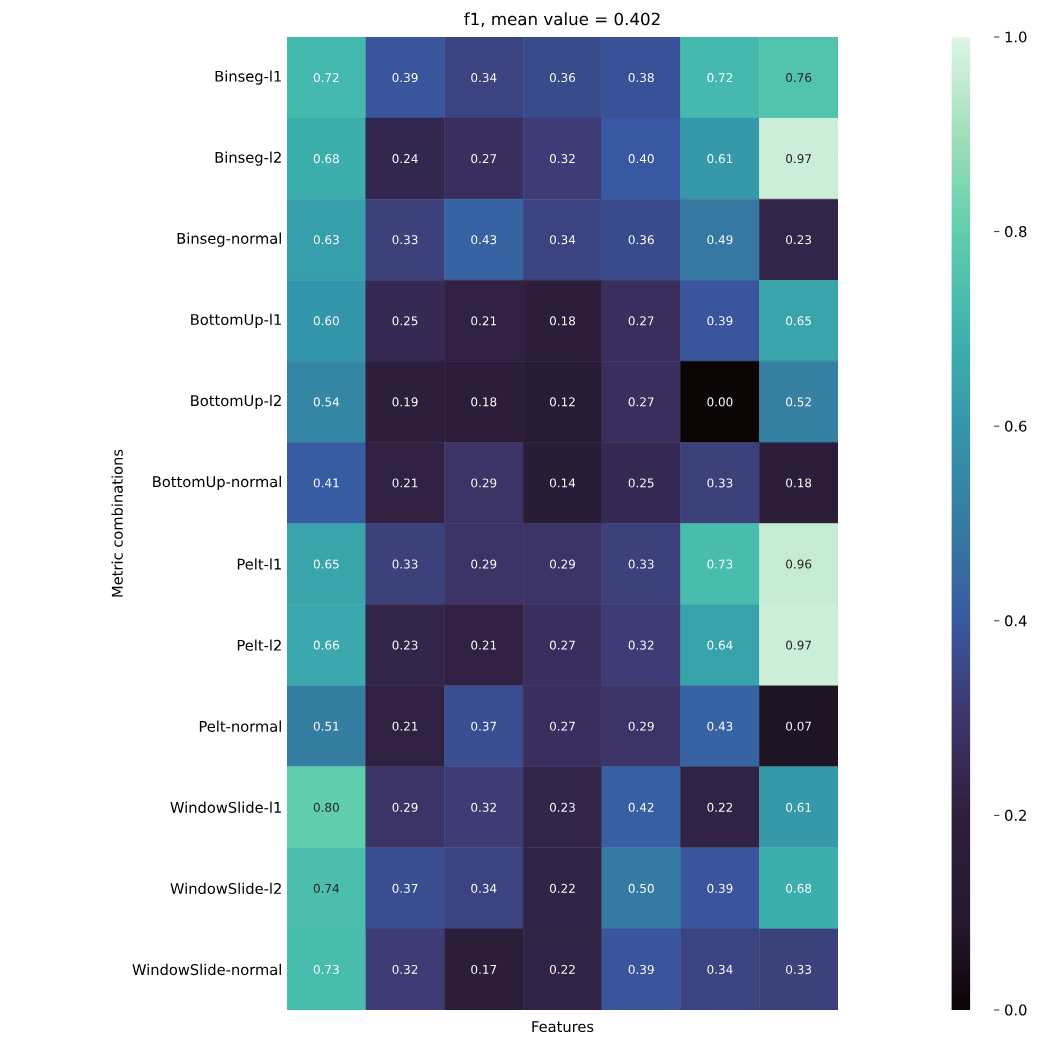  What do you see at coordinates (326, 321) in the screenshot?
I see `data-label: 0.60` at bounding box center [326, 321].